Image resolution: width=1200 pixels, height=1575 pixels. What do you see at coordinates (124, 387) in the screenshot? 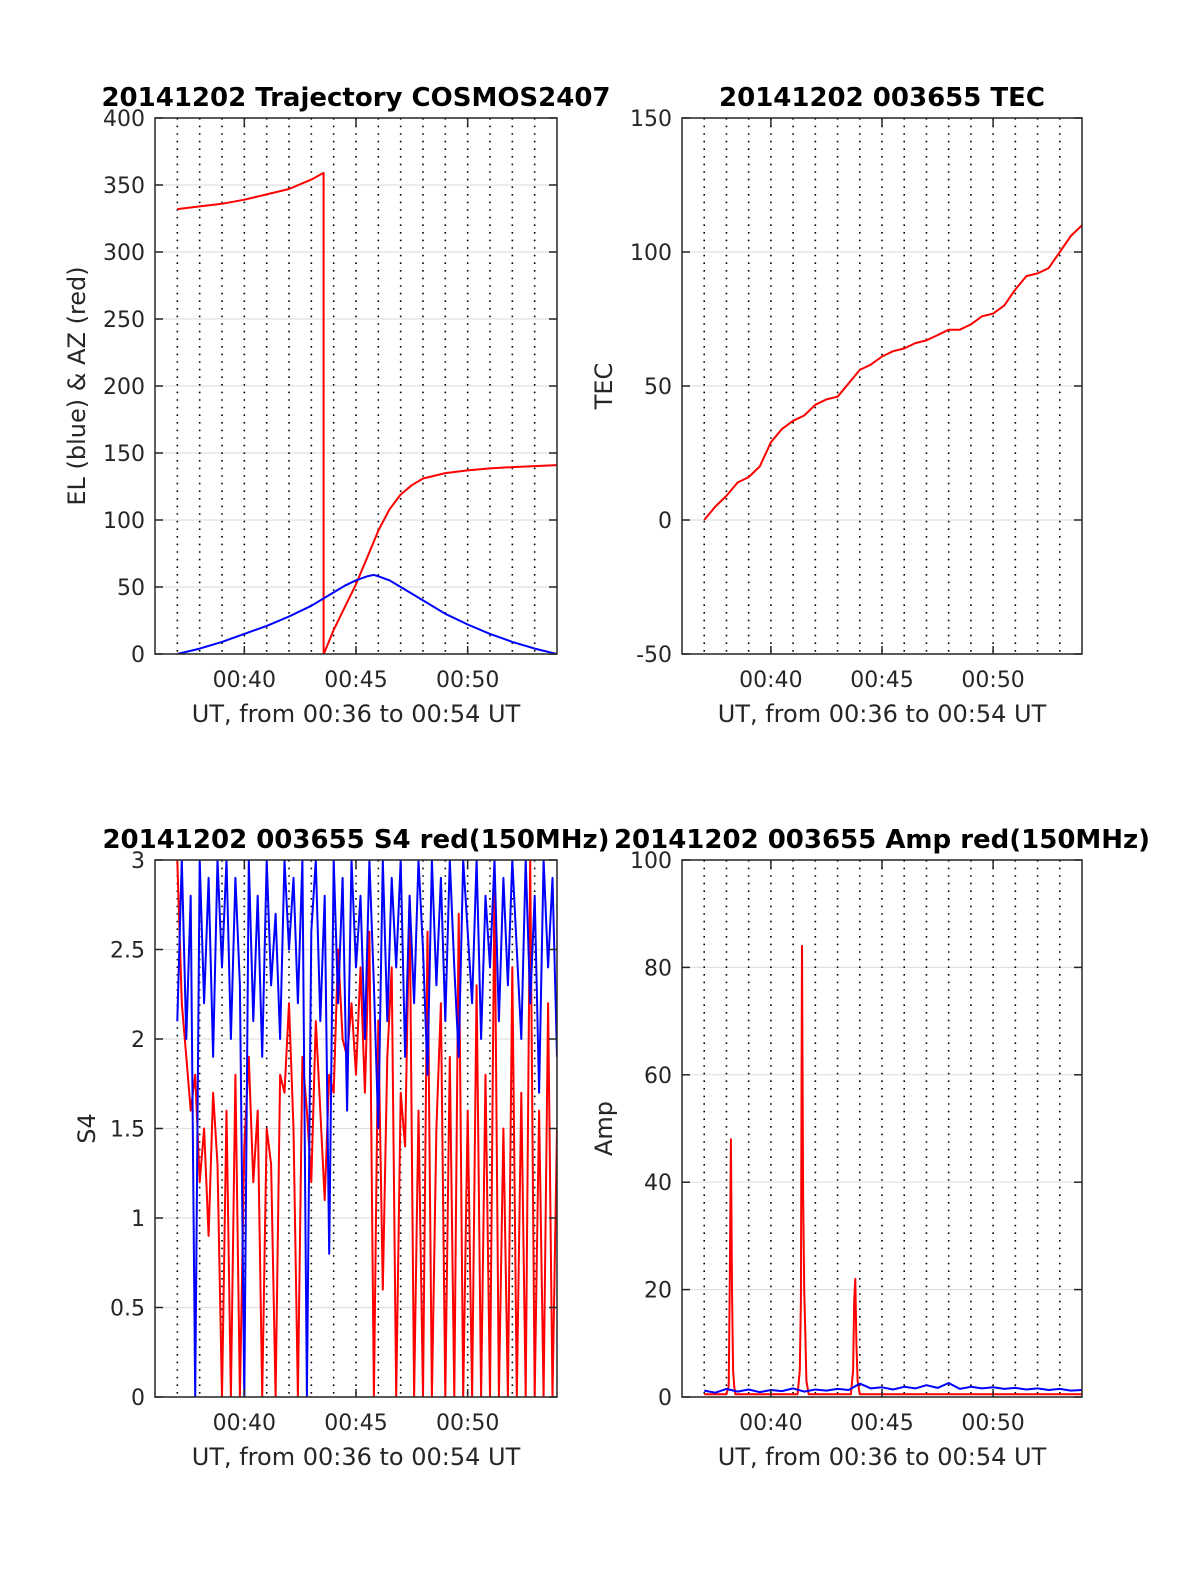
I see `y-tick-label: 200` at bounding box center [124, 387].